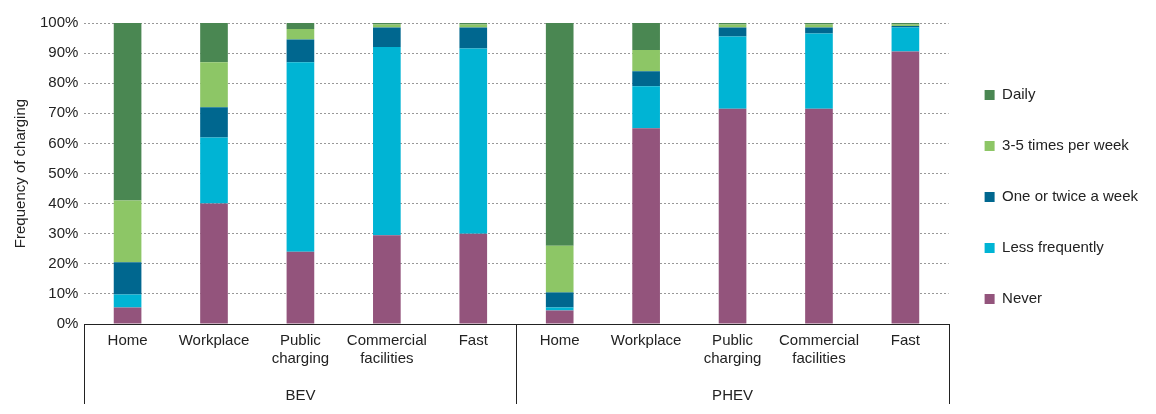 This screenshot has width=1156, height=414. What do you see at coordinates (63, 52) in the screenshot?
I see `y-tick-label: 90%` at bounding box center [63, 52].